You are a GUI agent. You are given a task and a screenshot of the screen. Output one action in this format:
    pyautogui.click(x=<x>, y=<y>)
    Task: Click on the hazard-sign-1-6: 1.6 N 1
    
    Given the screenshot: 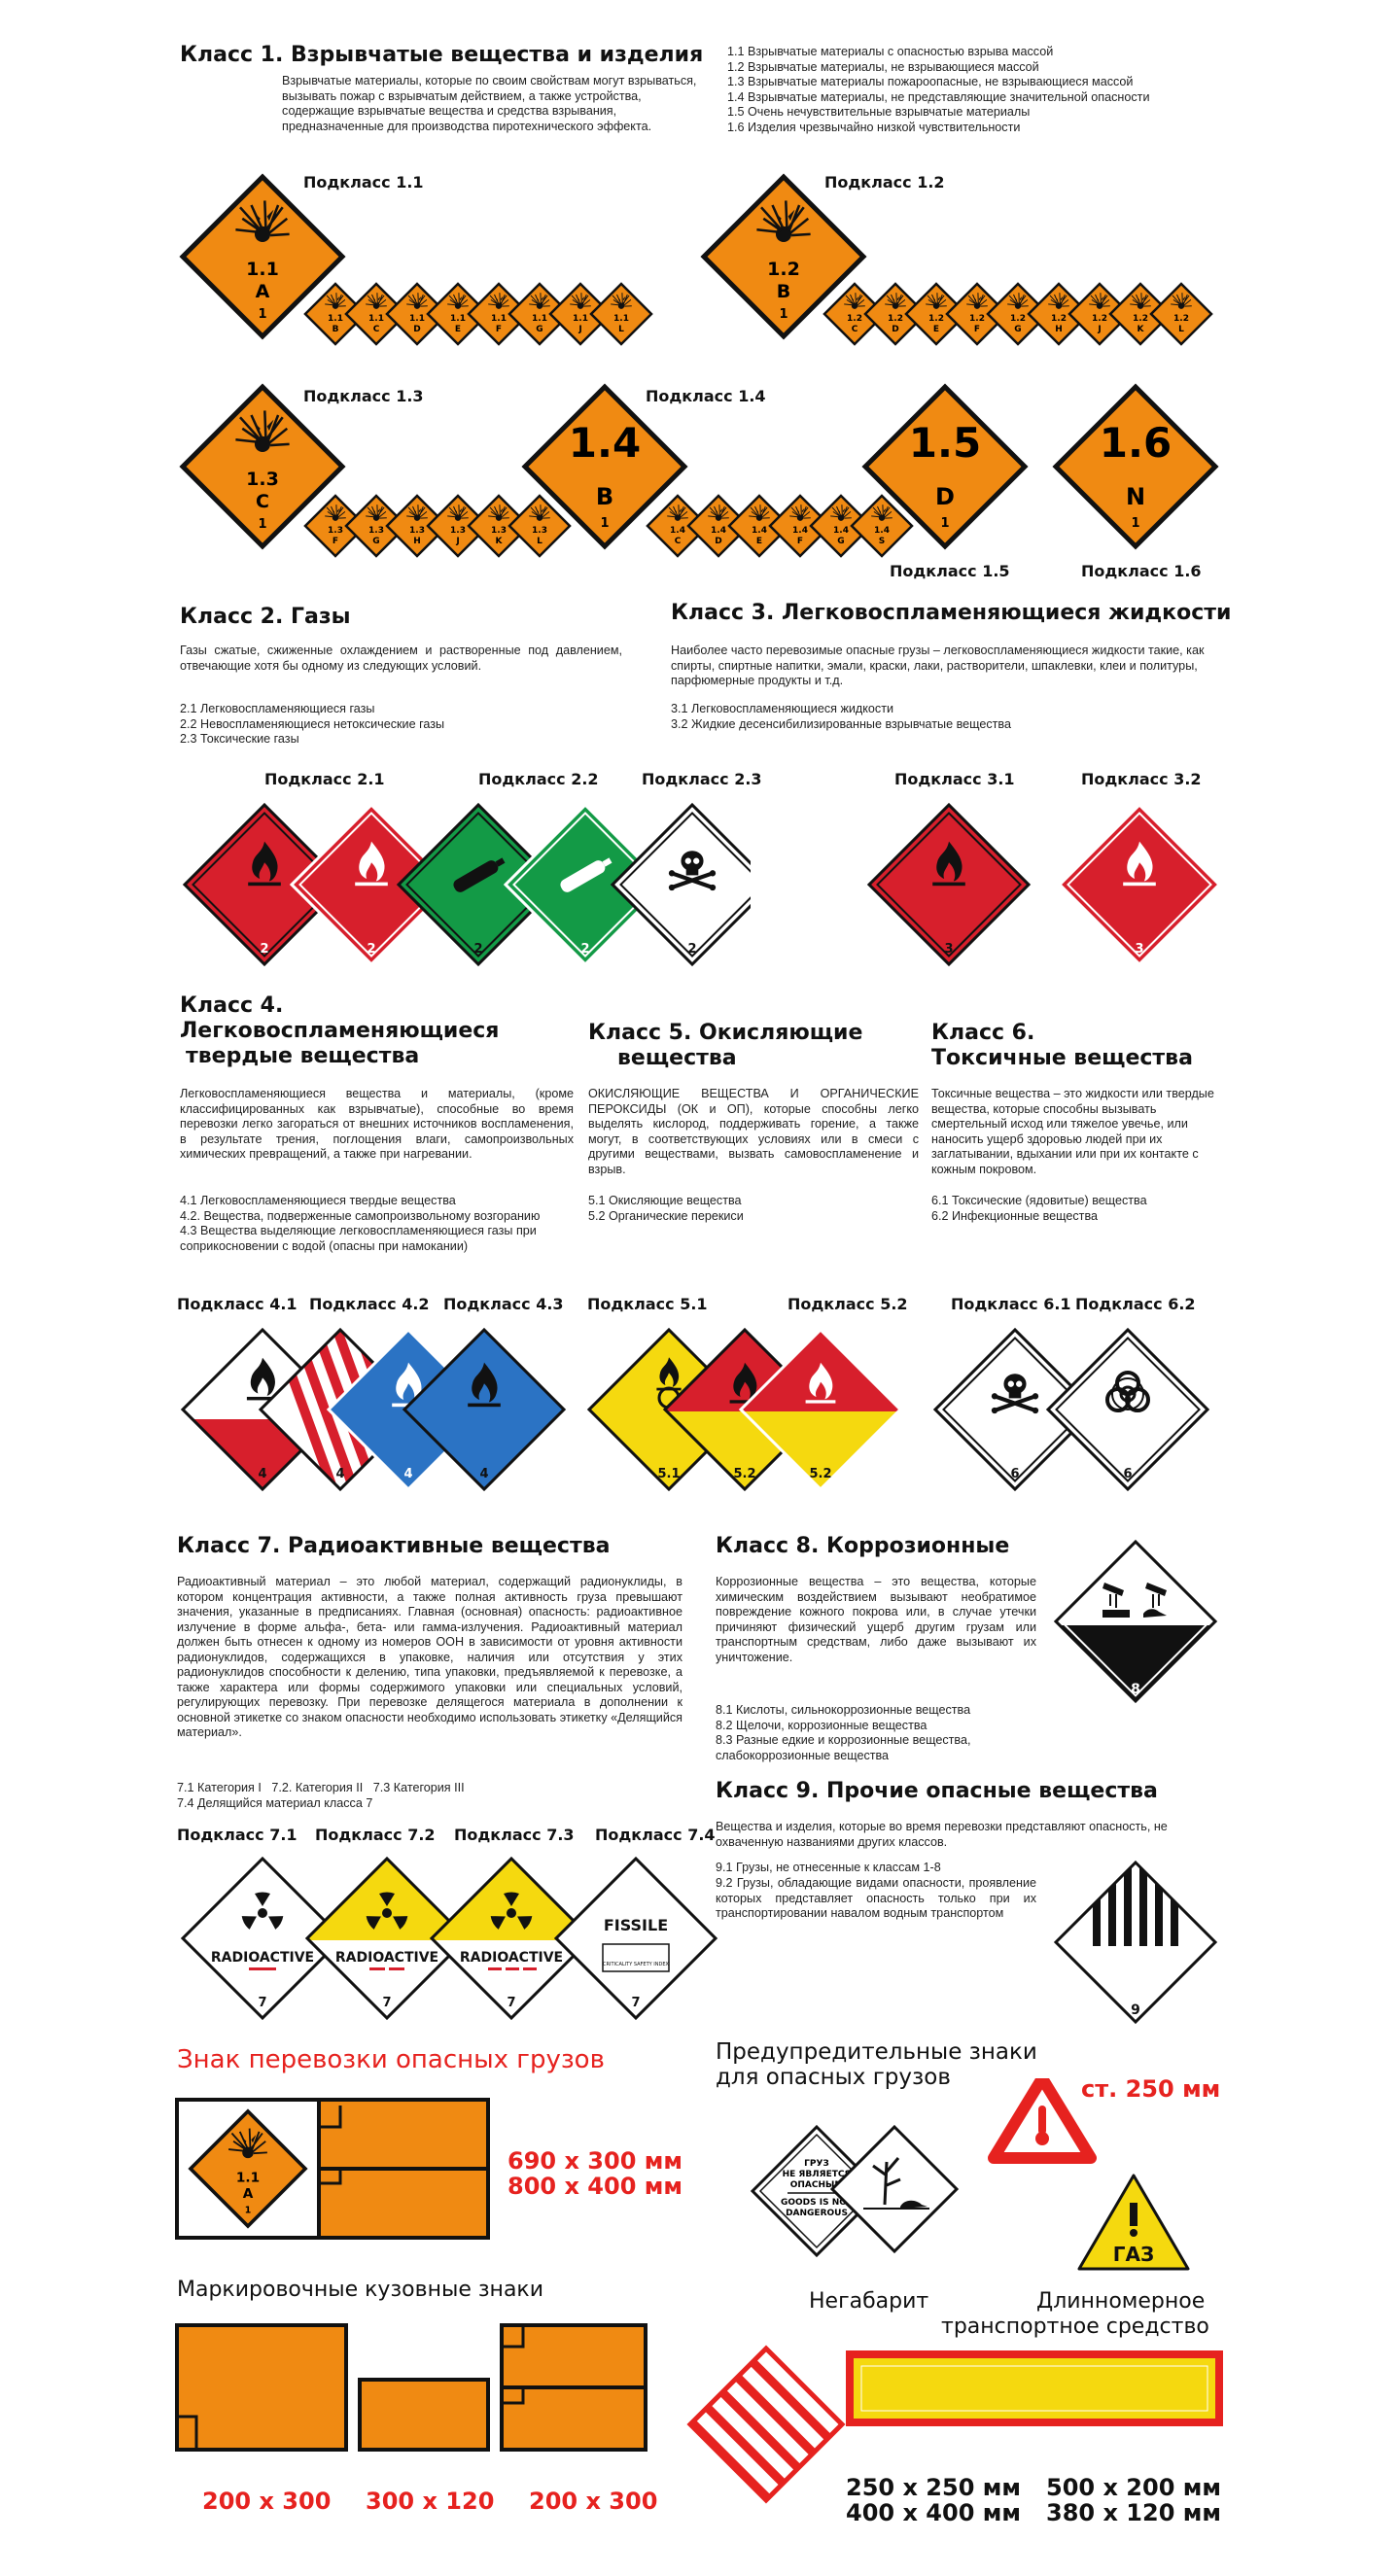 What is the action you would take?
    pyautogui.click(x=1135, y=466)
    